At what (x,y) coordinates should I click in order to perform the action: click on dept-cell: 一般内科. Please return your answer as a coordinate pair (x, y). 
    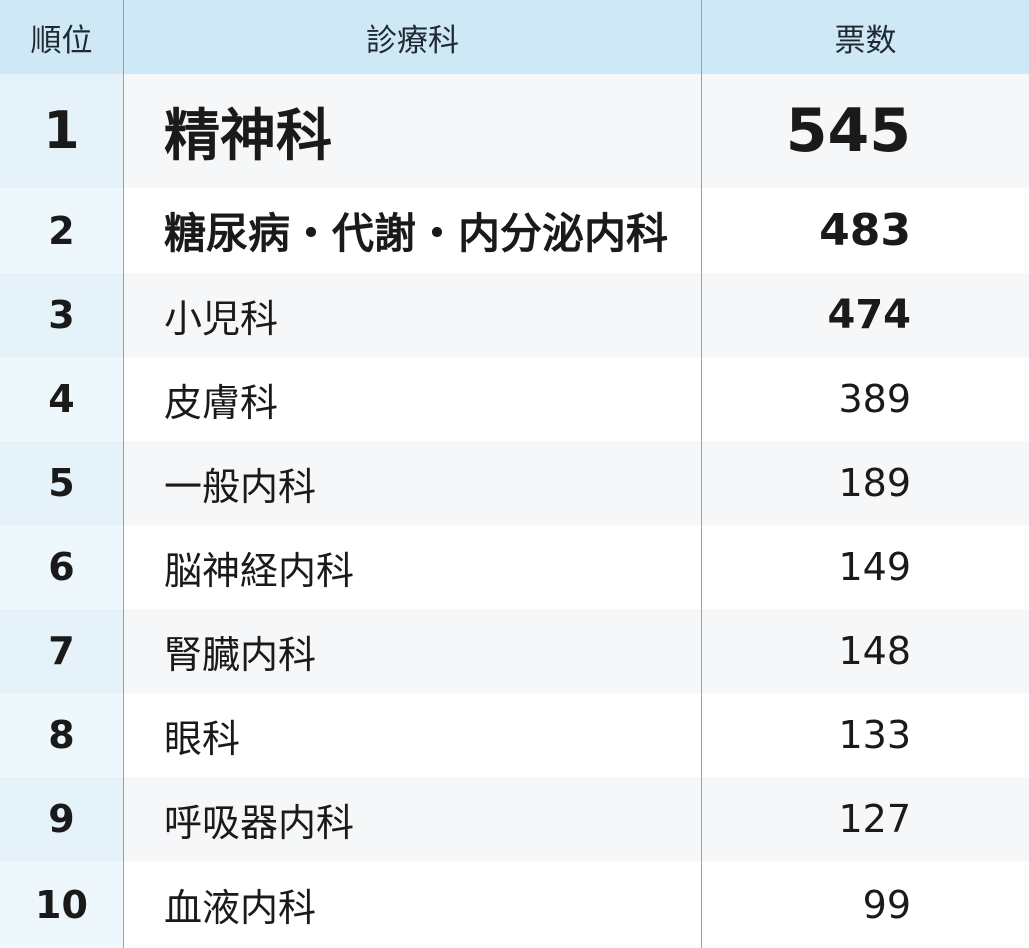
    Looking at the image, I should click on (412, 483).